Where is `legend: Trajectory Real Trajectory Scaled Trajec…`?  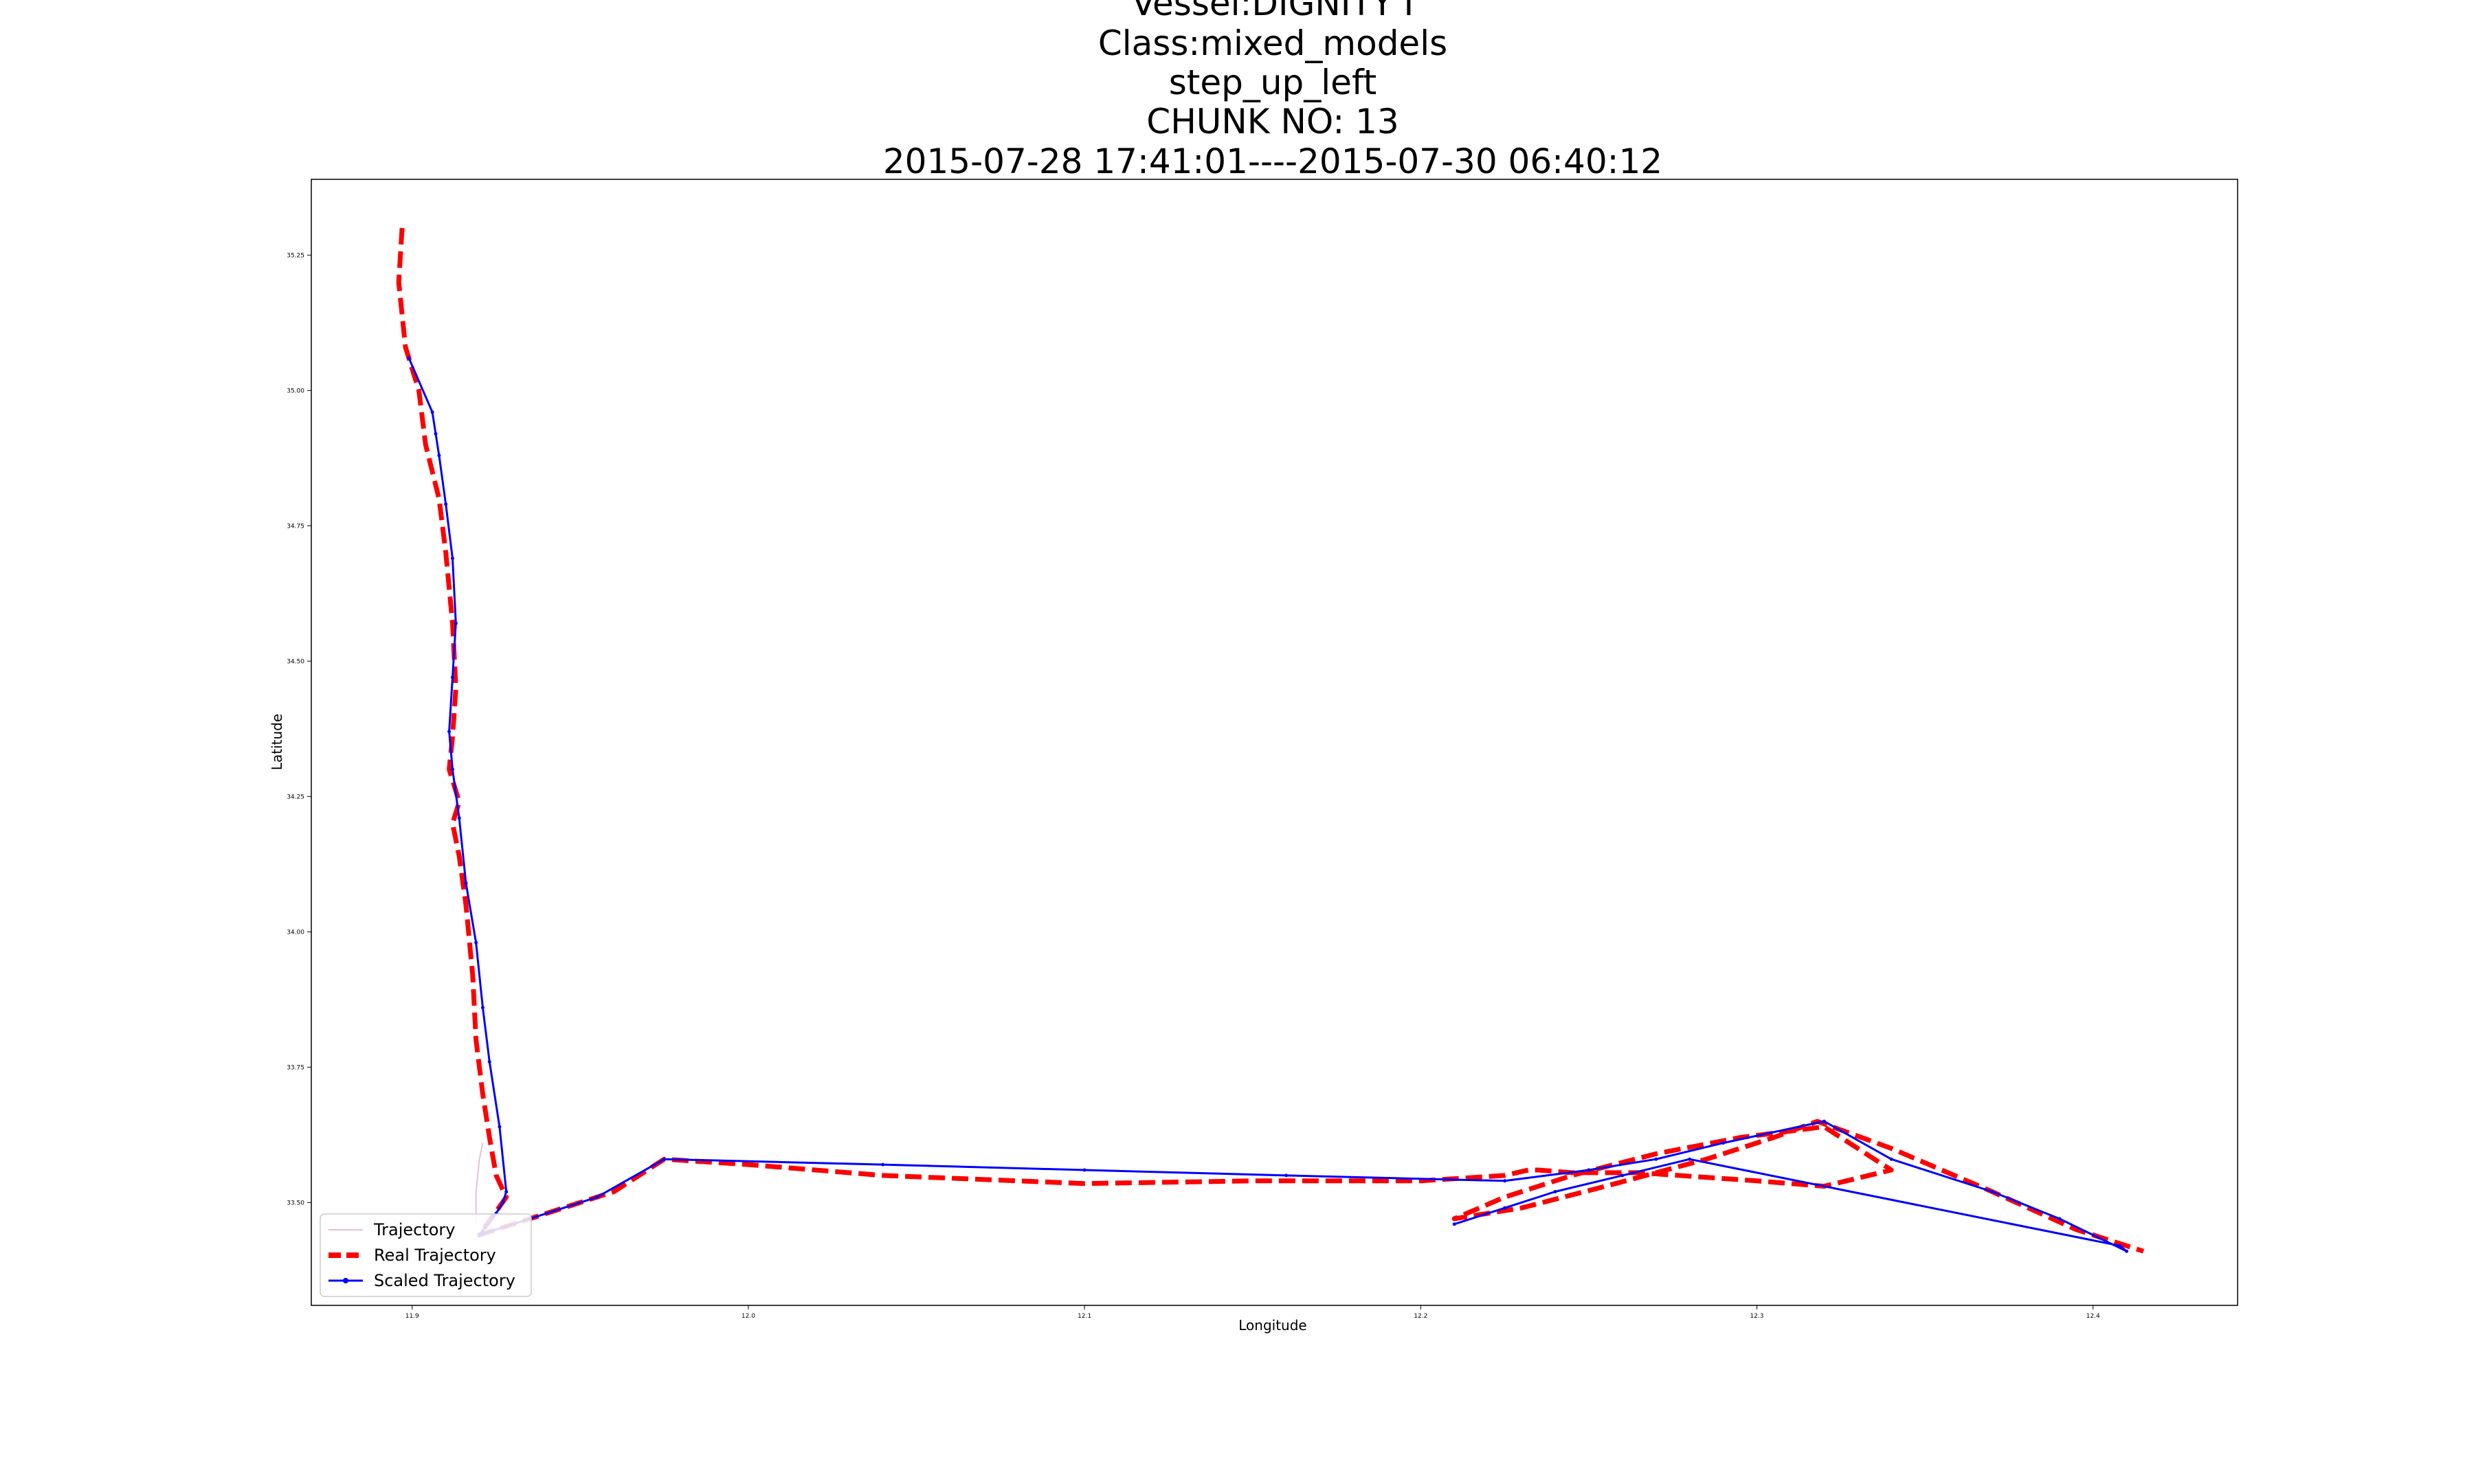
legend: Trajectory Real Trajectory Scaled Trajec… is located at coordinates (426, 1255).